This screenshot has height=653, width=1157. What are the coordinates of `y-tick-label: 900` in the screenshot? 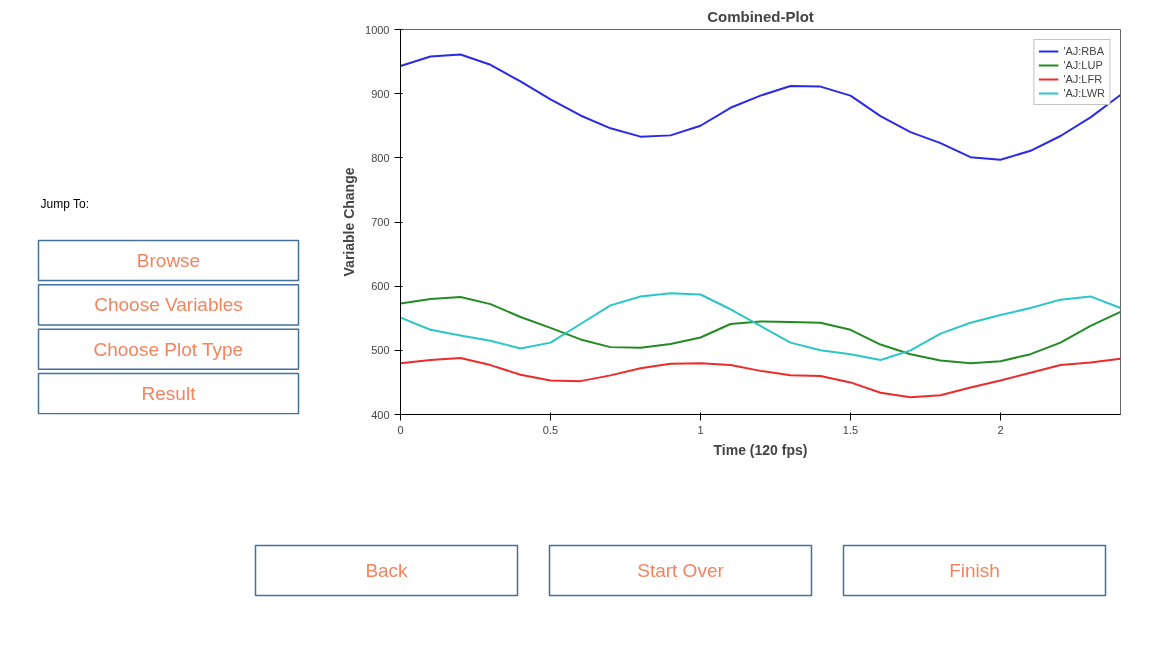 It's located at (380, 93).